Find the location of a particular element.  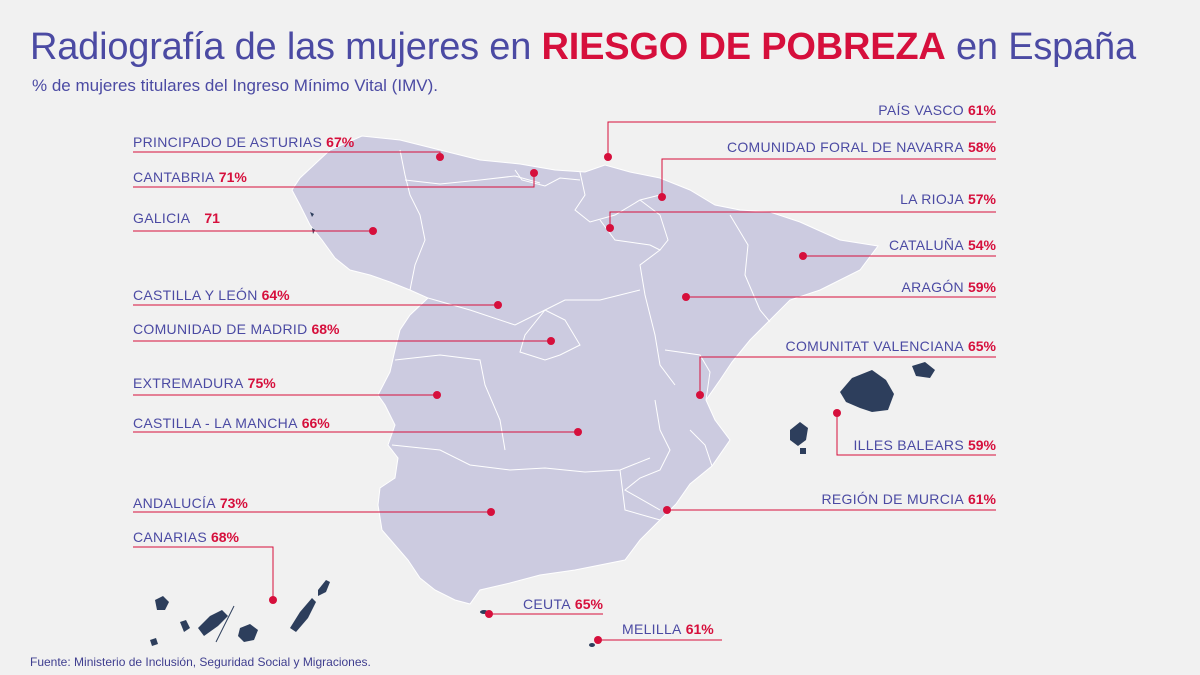

annotation-pais-vasco: PAÍS VASCO 61% is located at coordinates (800, 131).